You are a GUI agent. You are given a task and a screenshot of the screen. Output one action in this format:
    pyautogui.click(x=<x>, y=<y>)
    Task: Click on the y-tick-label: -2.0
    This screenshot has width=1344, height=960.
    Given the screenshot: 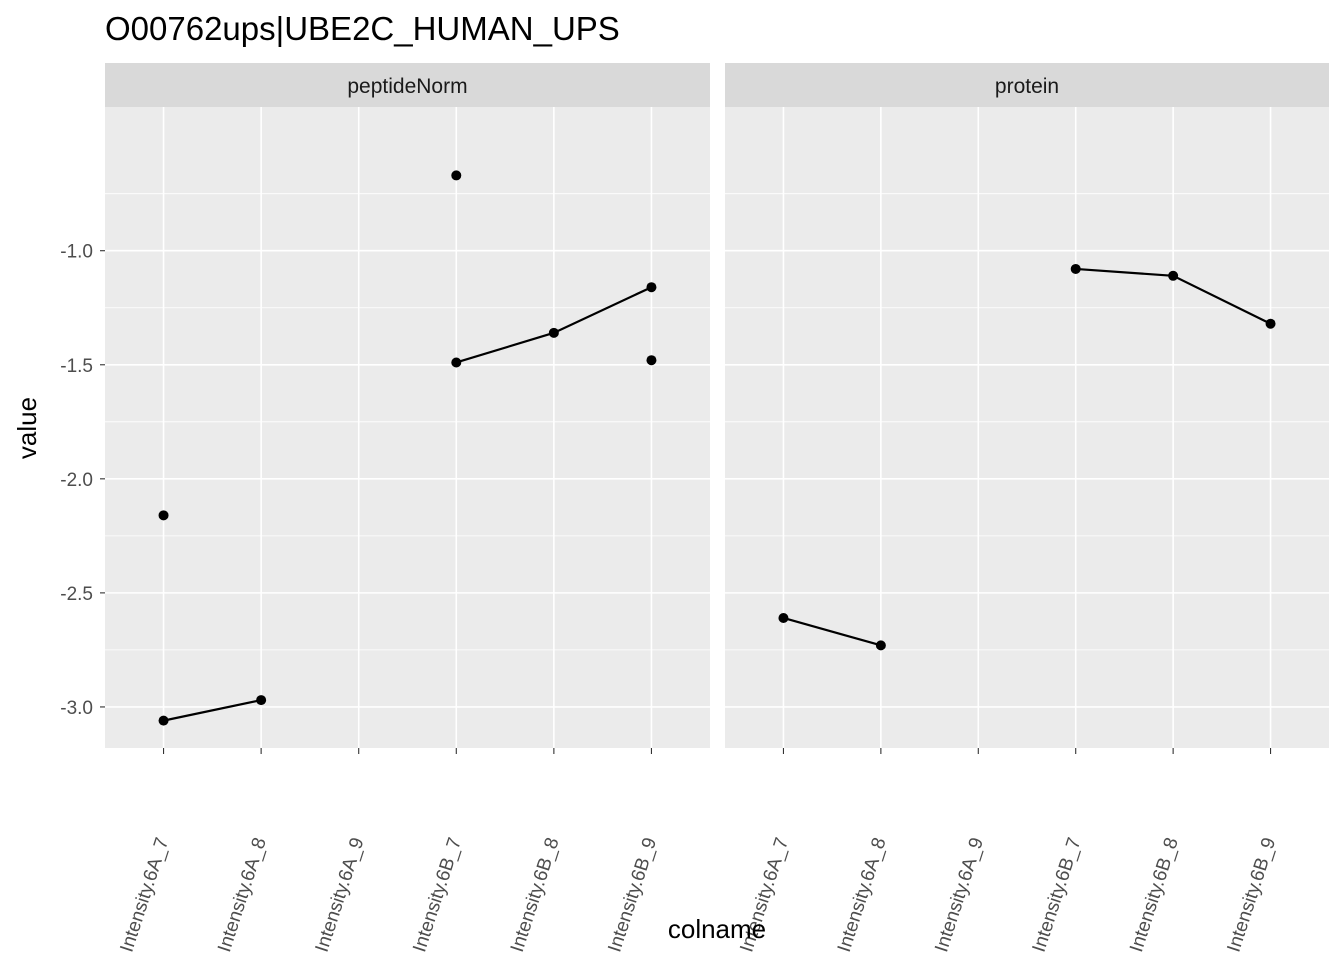 What is the action you would take?
    pyautogui.click(x=76, y=480)
    